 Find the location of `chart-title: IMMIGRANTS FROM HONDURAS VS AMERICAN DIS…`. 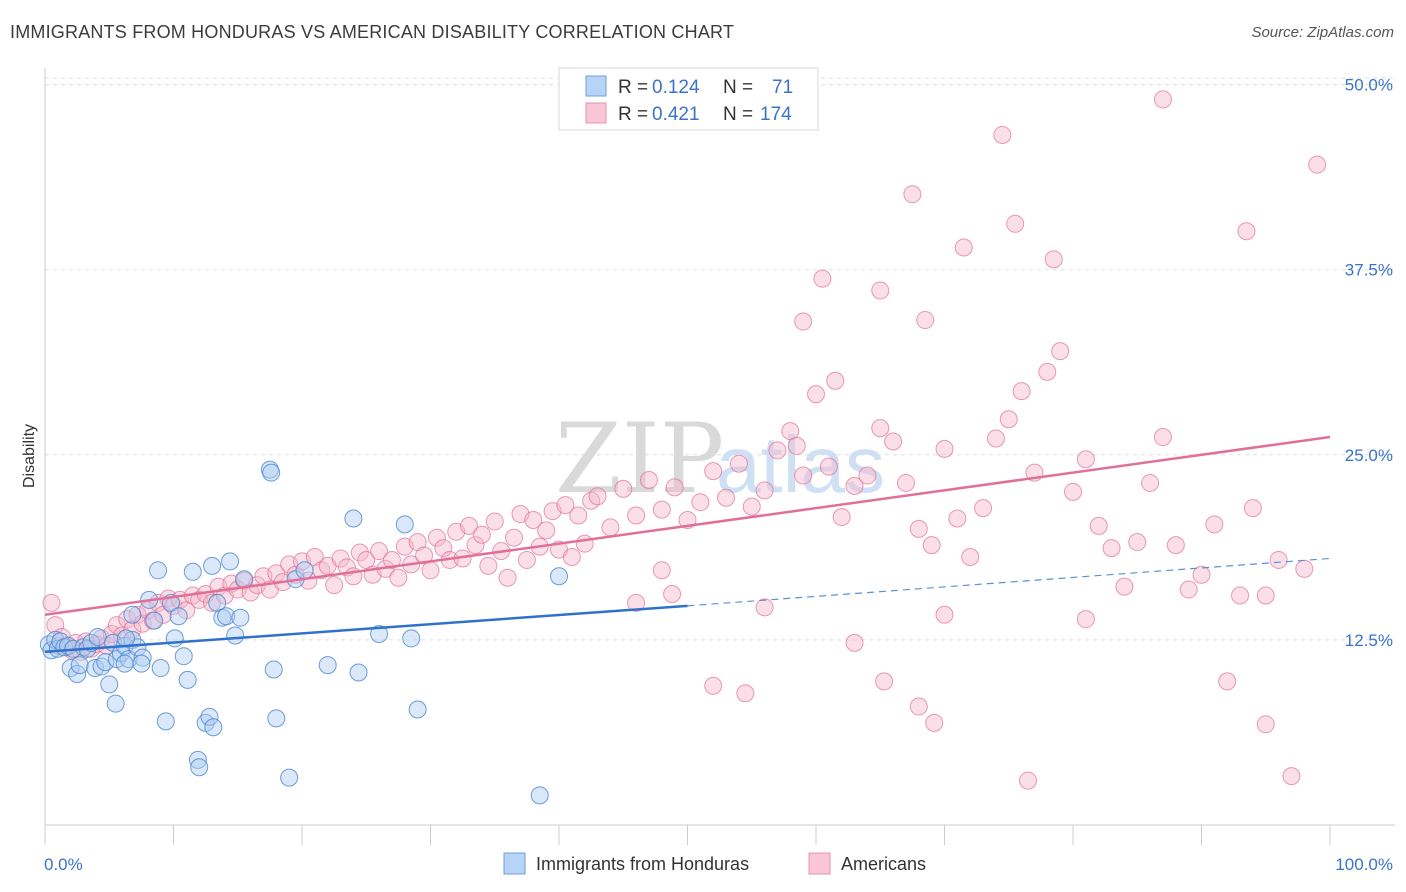

chart-title: IMMIGRANTS FROM HONDURAS VS AMERICAN DIS… is located at coordinates (372, 32).